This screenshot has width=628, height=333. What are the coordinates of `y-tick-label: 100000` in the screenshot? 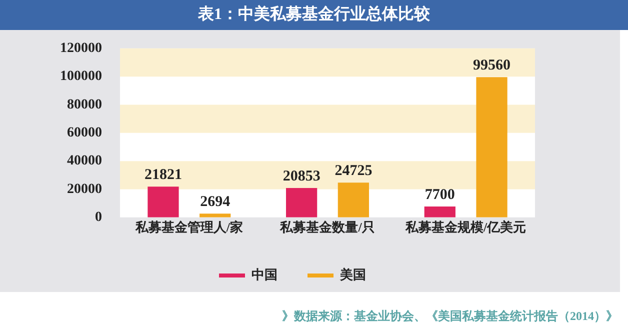 It's located at (81, 76).